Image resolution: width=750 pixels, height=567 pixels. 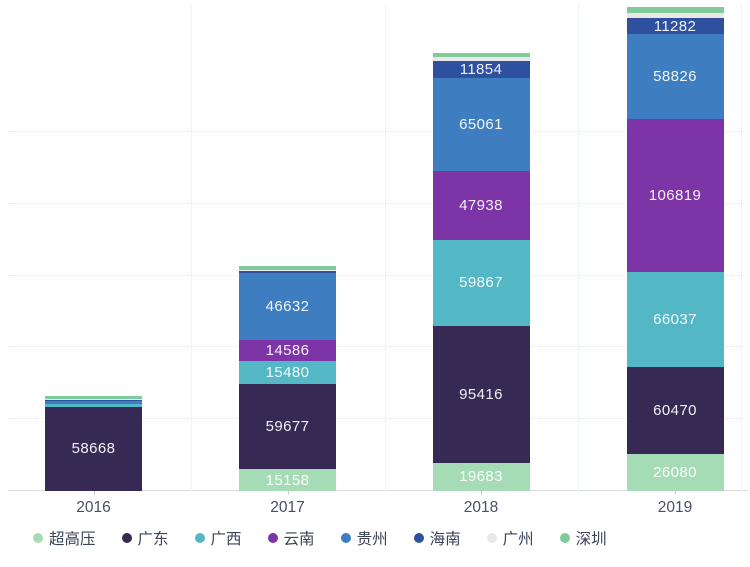 What do you see at coordinates (226, 539) in the screenshot?
I see `legend-label: 广西` at bounding box center [226, 539].